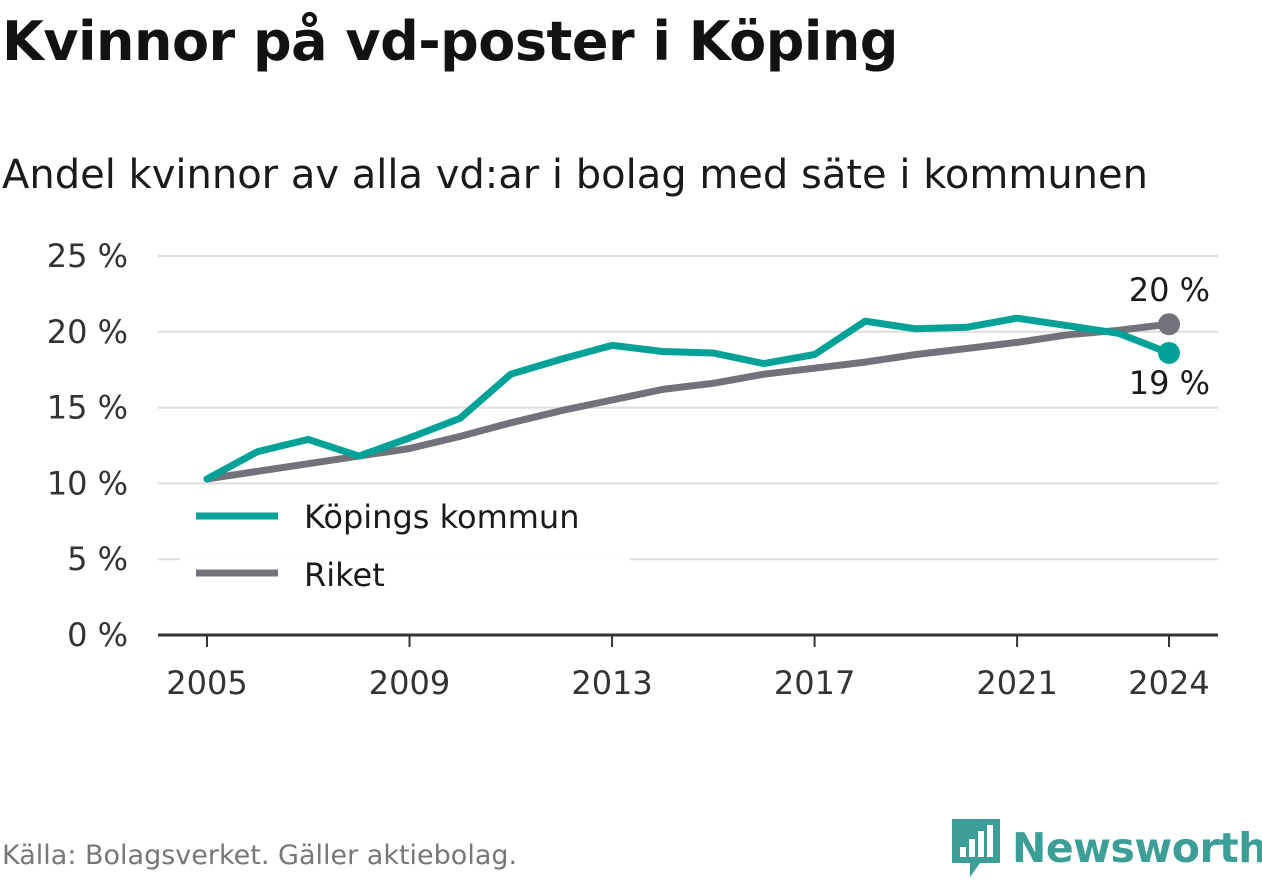 Image resolution: width=1262 pixels, height=880 pixels. Describe the element at coordinates (976, 848) in the screenshot. I see `bar-chart-speech-bubble-icon` at that location.